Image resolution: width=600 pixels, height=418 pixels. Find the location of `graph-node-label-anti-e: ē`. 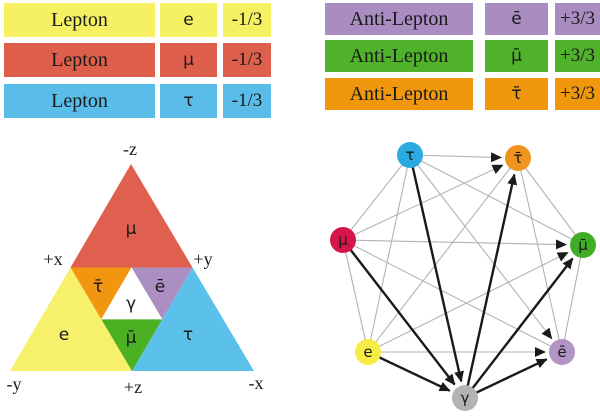

graph-node-label-anti-e: ē is located at coordinates (561, 352).